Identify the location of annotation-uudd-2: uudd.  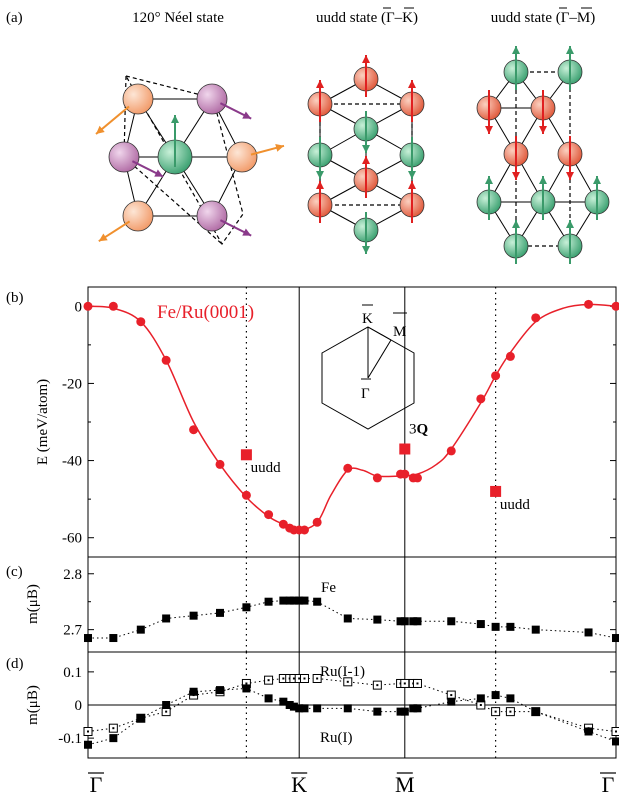
(515, 505).